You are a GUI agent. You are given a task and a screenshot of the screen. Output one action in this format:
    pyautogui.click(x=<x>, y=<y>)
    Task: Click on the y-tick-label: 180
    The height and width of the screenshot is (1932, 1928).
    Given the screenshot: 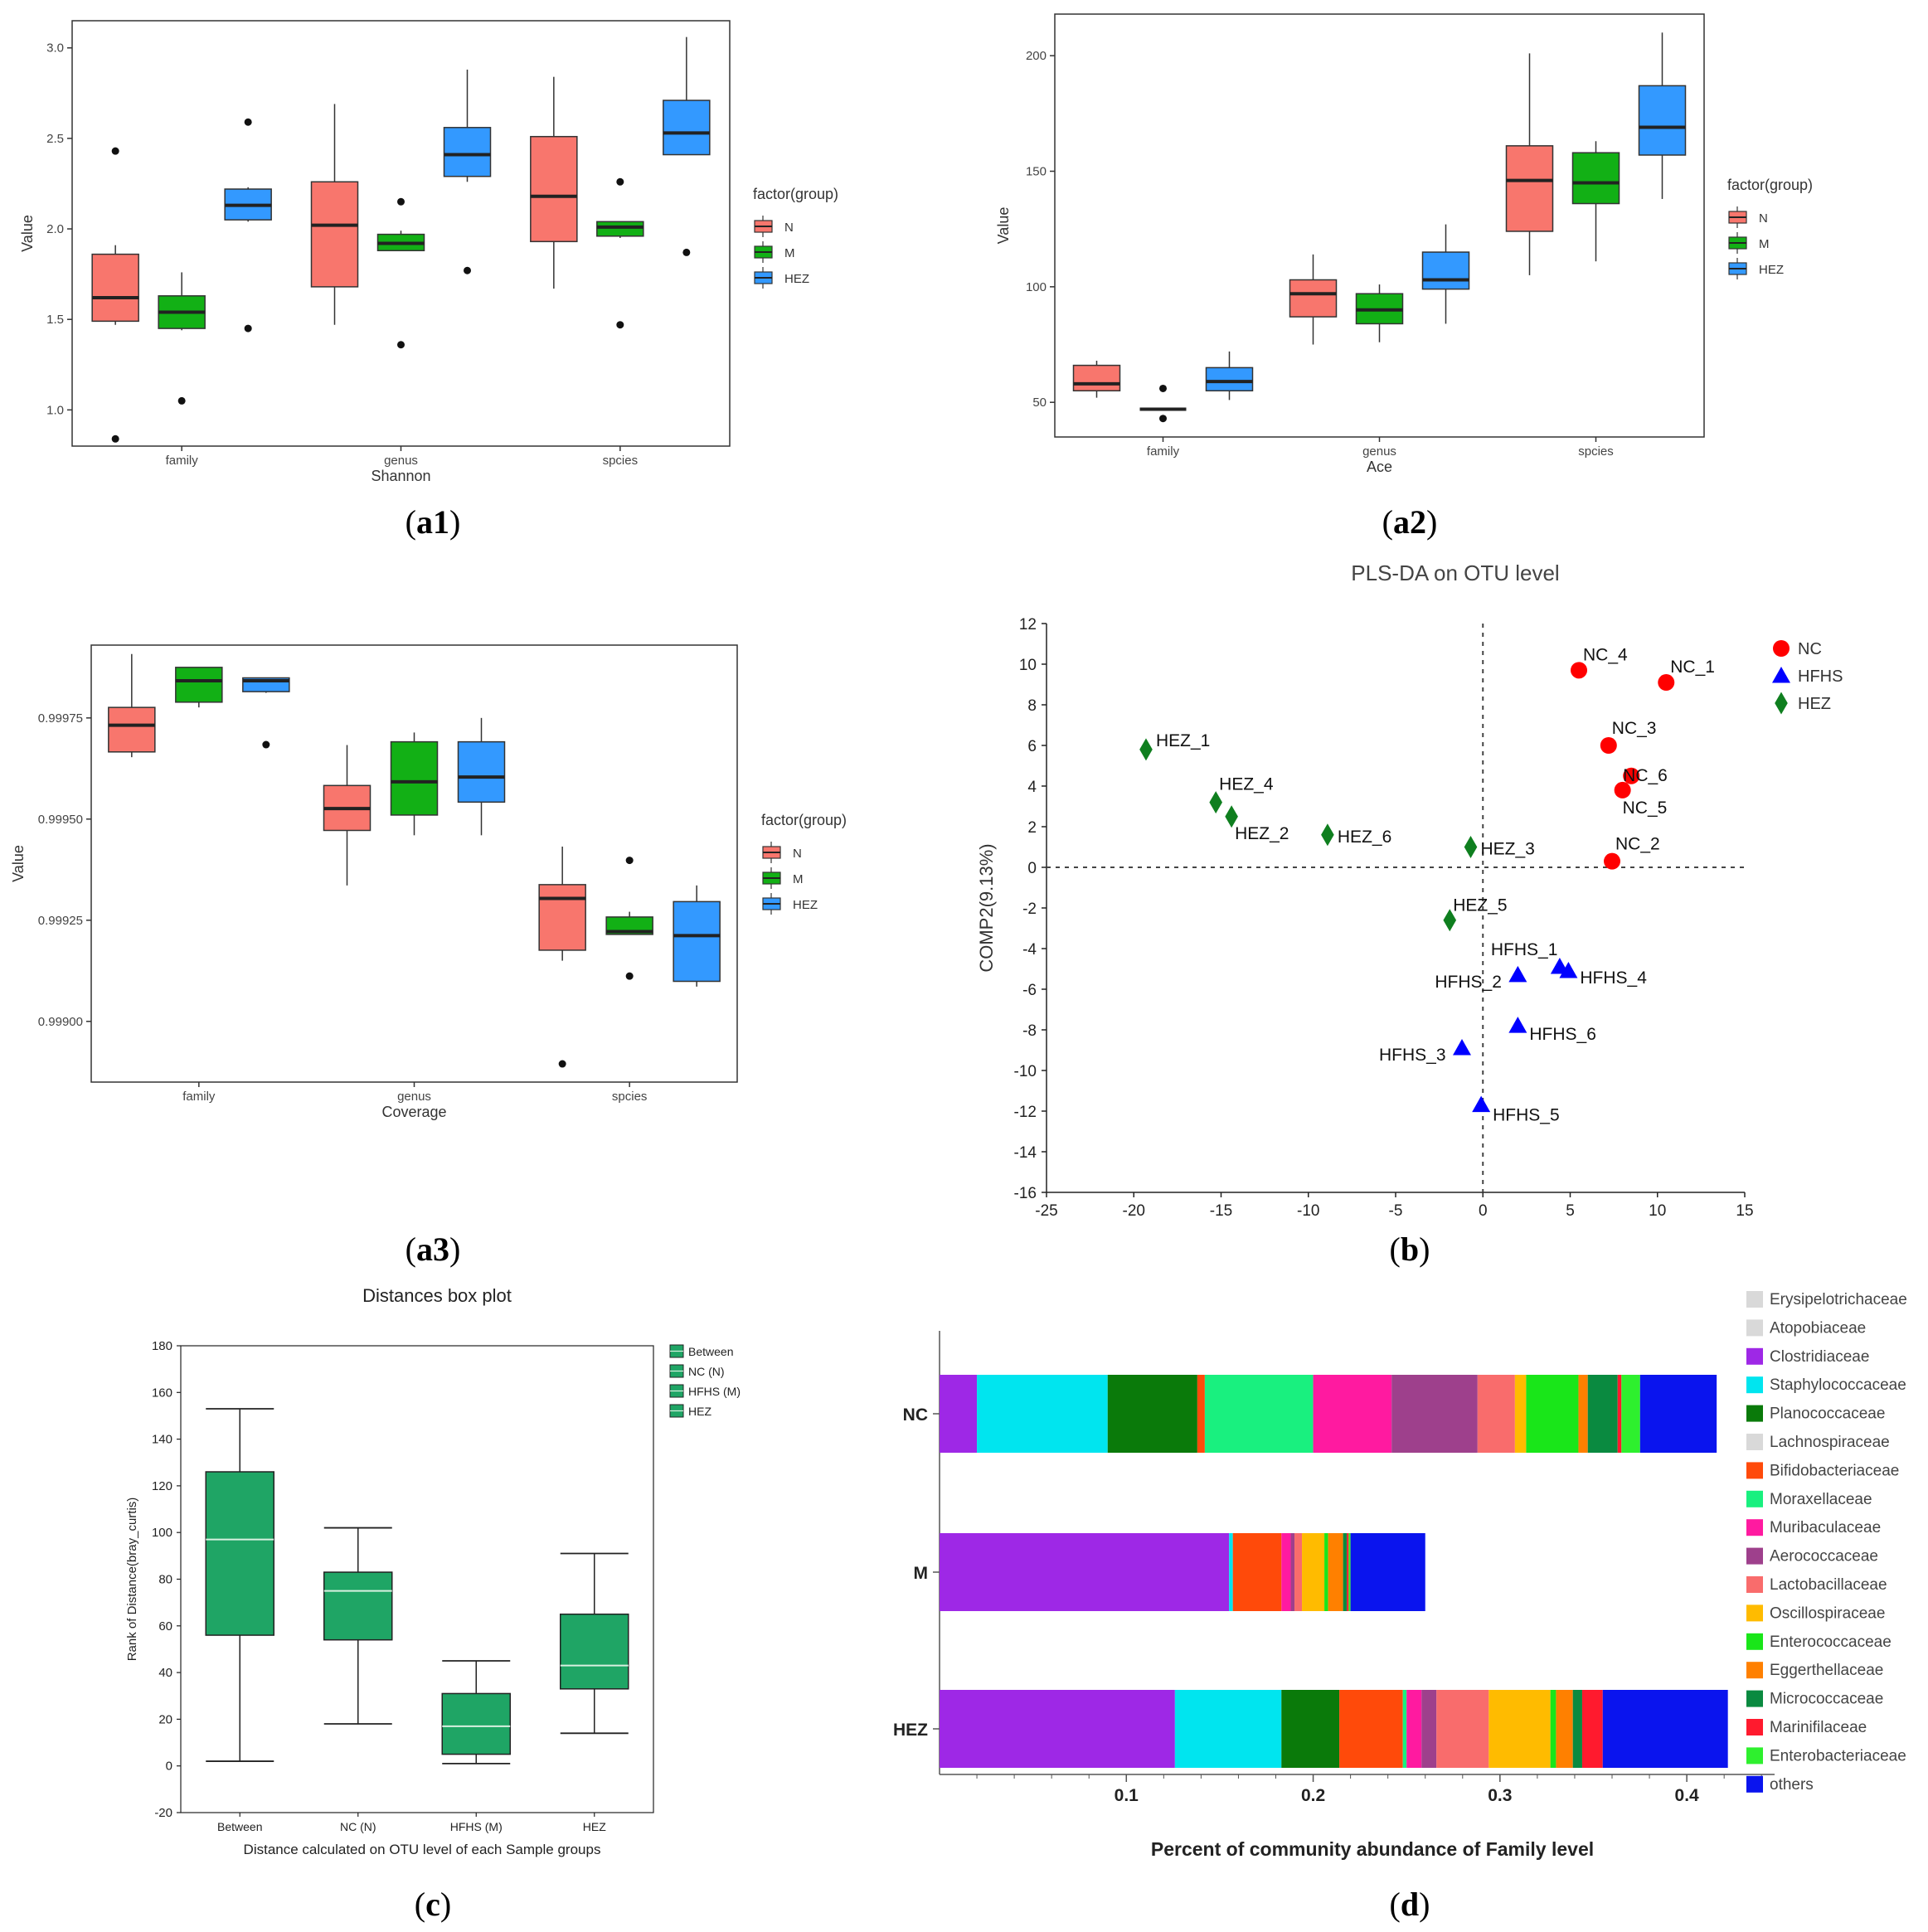 What is the action you would take?
    pyautogui.click(x=162, y=1346)
    